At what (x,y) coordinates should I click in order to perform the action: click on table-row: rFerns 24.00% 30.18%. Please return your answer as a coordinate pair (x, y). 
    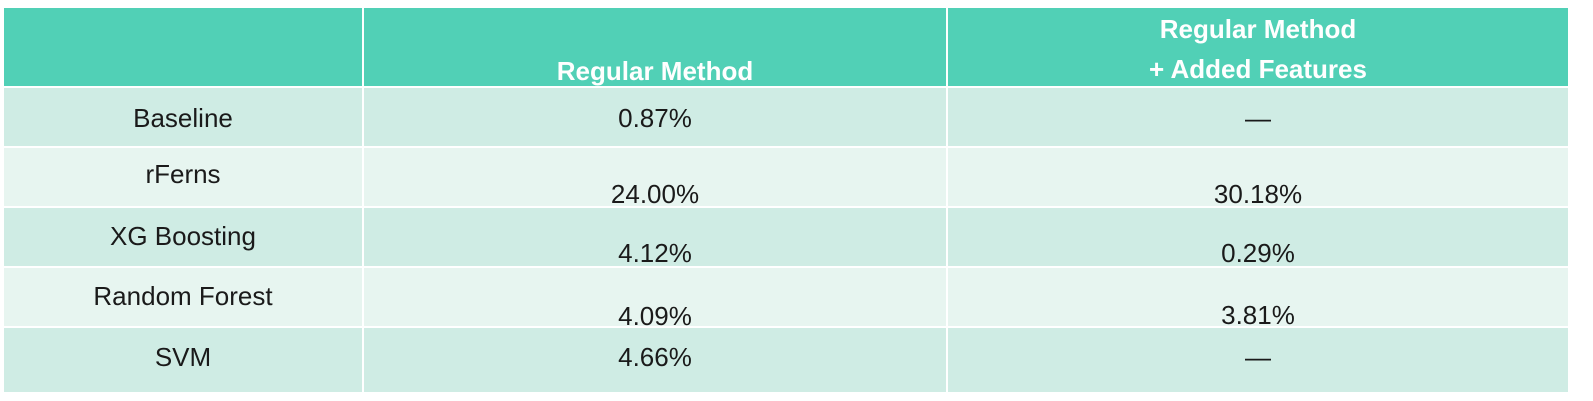
    Looking at the image, I should click on (786, 178).